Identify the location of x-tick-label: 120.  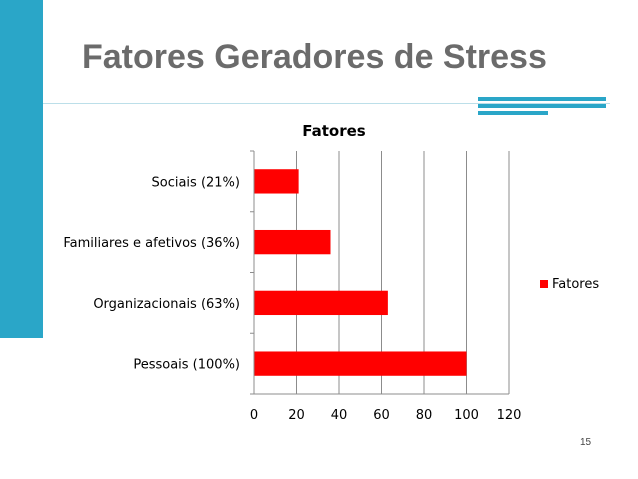
(509, 415).